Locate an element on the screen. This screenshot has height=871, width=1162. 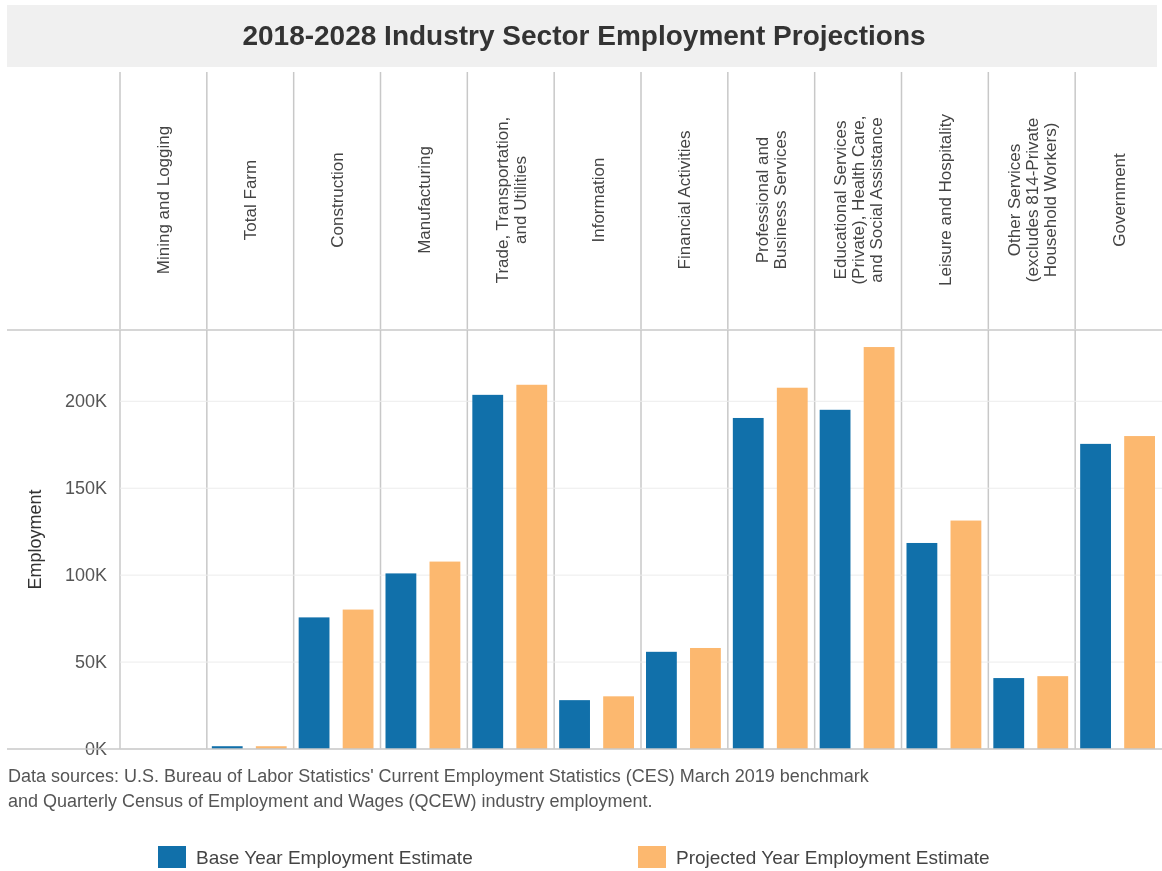
y-tick-label: 0K is located at coordinates (95, 749).